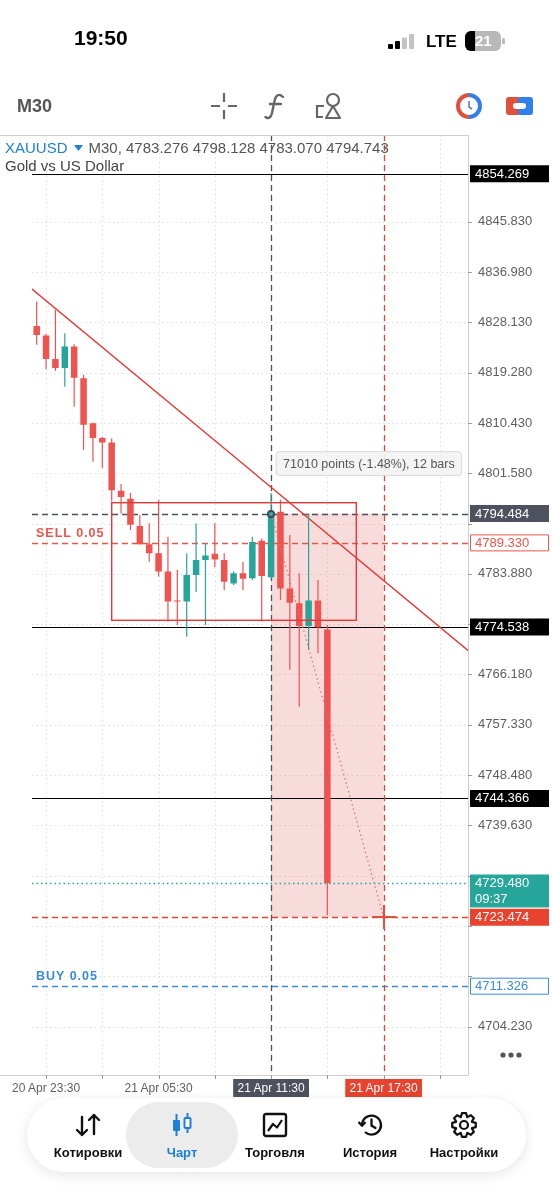  Describe the element at coordinates (441, 42) in the screenshot. I see `text: LTE` at that location.